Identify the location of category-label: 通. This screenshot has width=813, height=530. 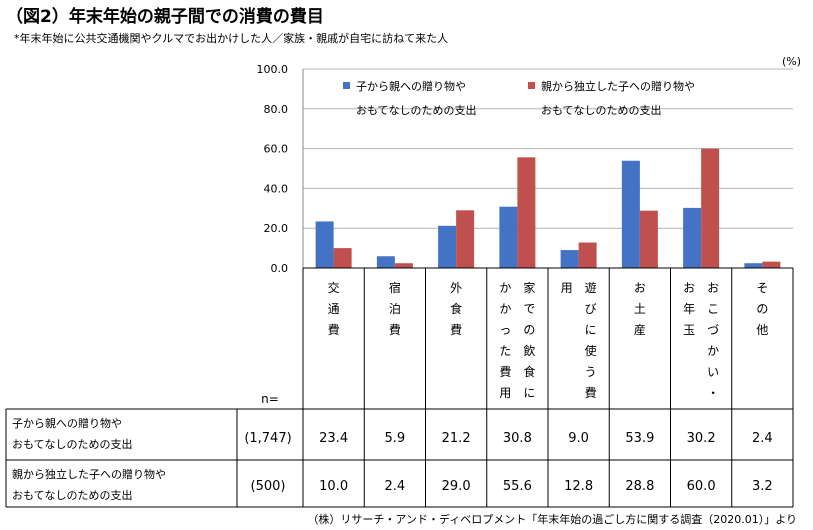
(334, 309).